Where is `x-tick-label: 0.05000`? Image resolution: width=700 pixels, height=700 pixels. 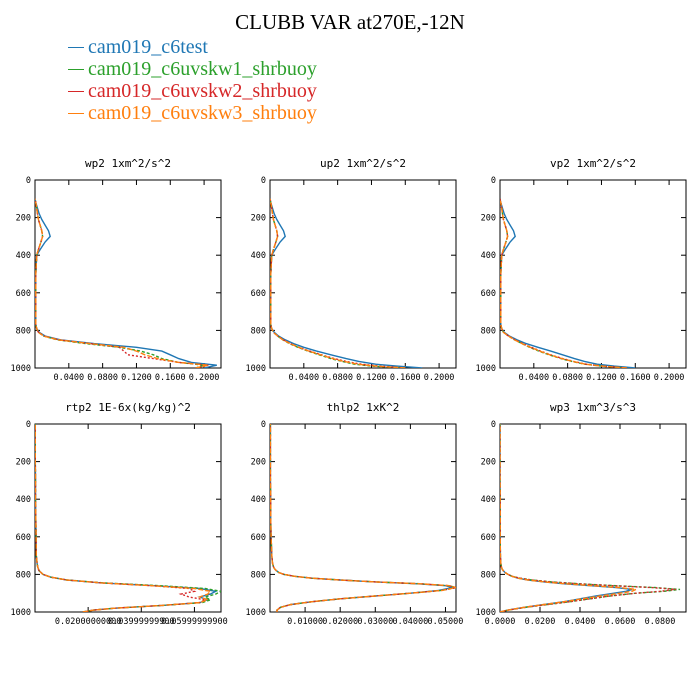 x-tick-label: 0.05000 is located at coordinates (446, 622).